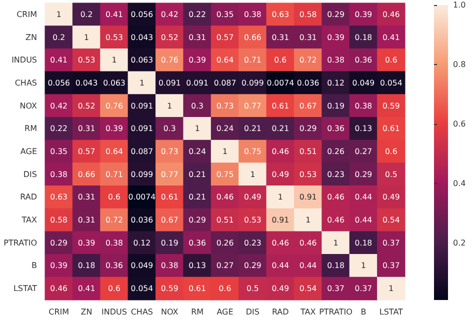 The height and width of the screenshot is (328, 474). What do you see at coordinates (28, 151) in the screenshot?
I see `y-tick-label: AGE` at bounding box center [28, 151].